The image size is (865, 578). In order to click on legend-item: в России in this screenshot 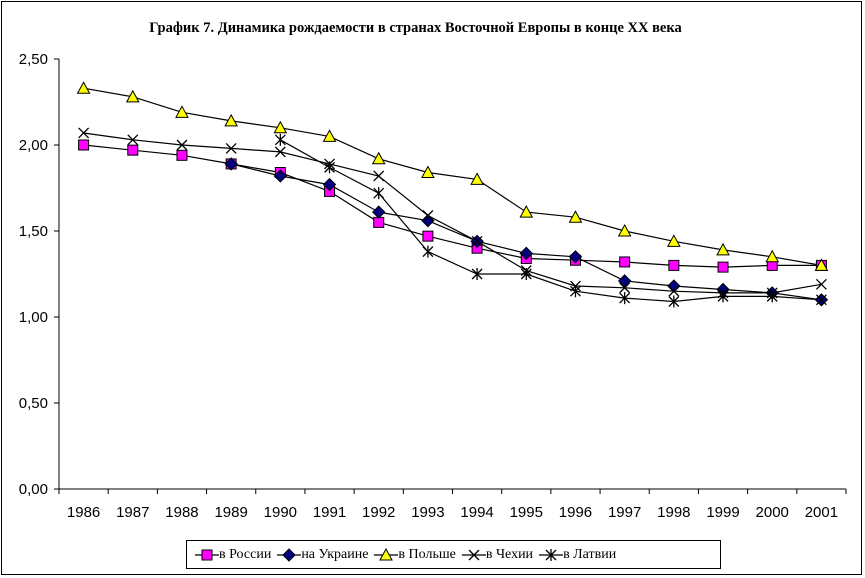, I will do `click(233, 555)`.